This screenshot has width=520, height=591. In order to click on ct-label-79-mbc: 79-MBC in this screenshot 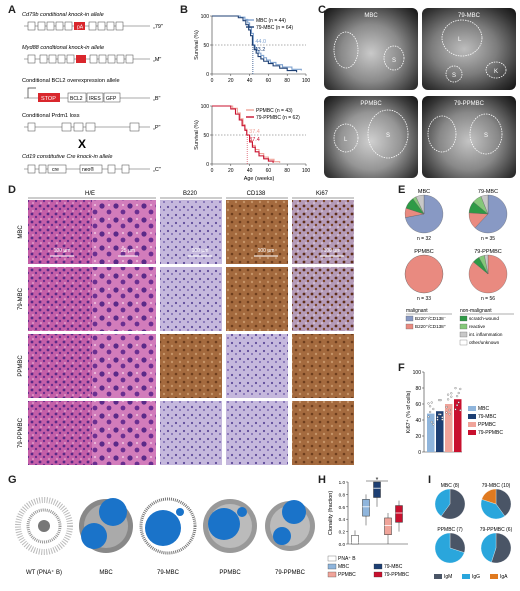, I will do `click(469, 16)`.